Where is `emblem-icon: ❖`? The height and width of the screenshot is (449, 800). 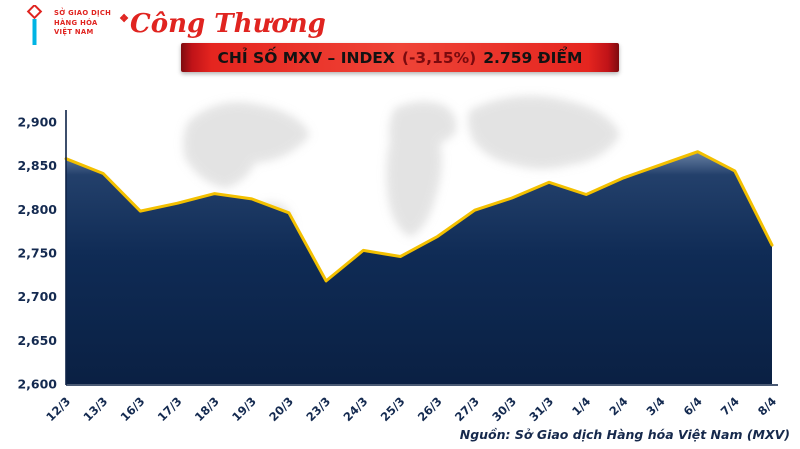 emblem-icon: ❖ is located at coordinates (124, 19).